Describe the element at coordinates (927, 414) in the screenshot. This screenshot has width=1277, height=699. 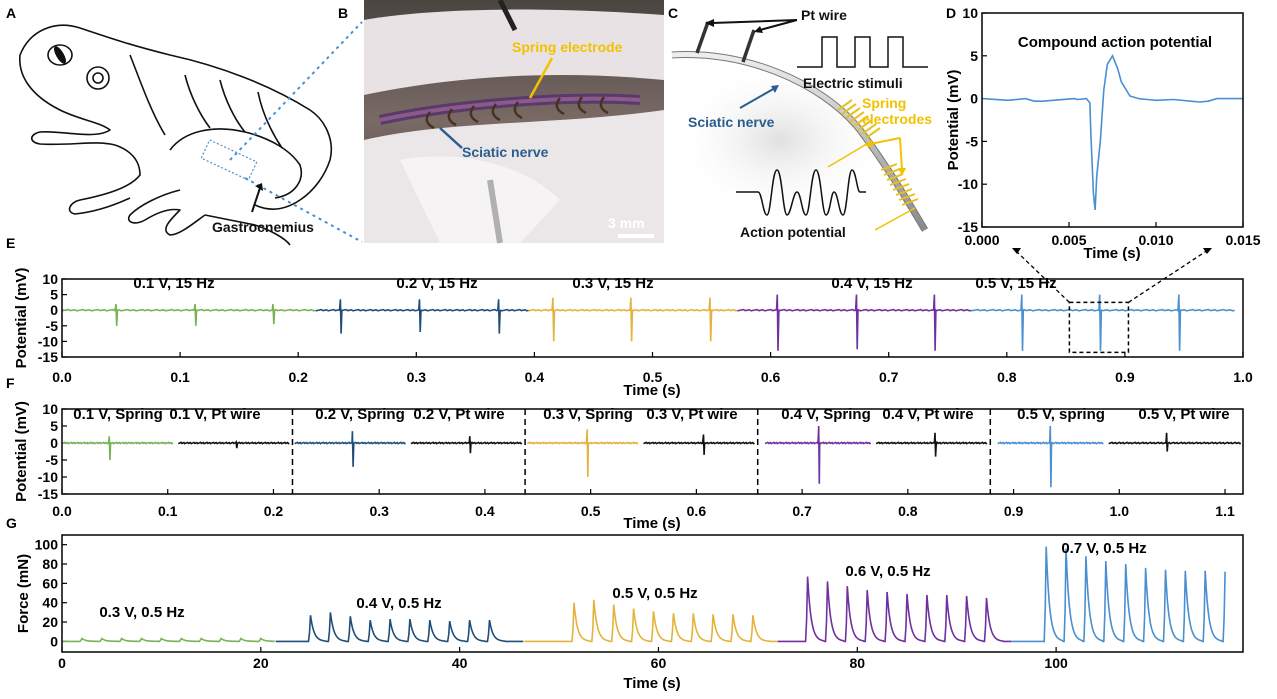
I see `series-label: 0.4 V, Pt wire` at that location.